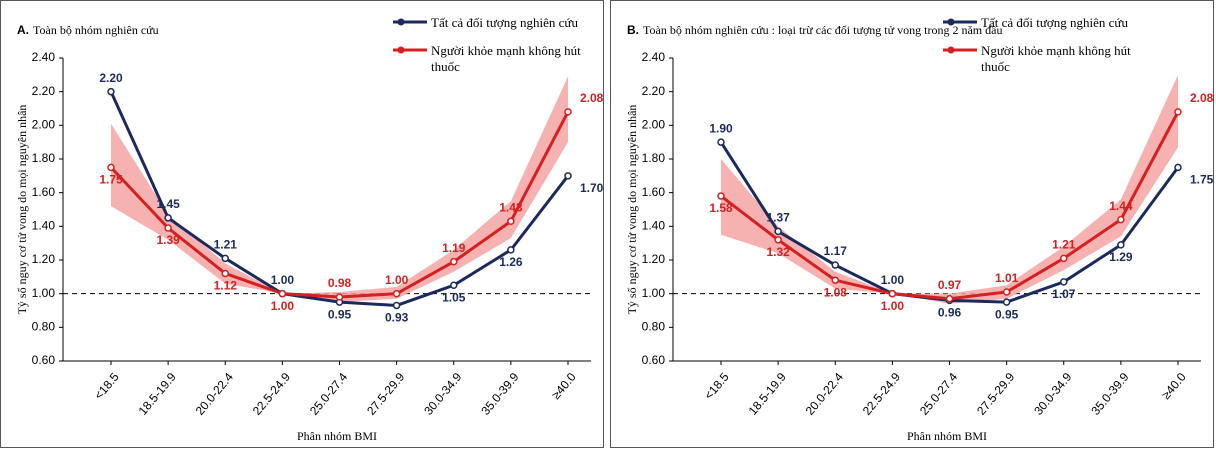 This screenshot has width=1216, height=450. I want to click on x-tick-label: 25.0-27.4, so click(329, 394).